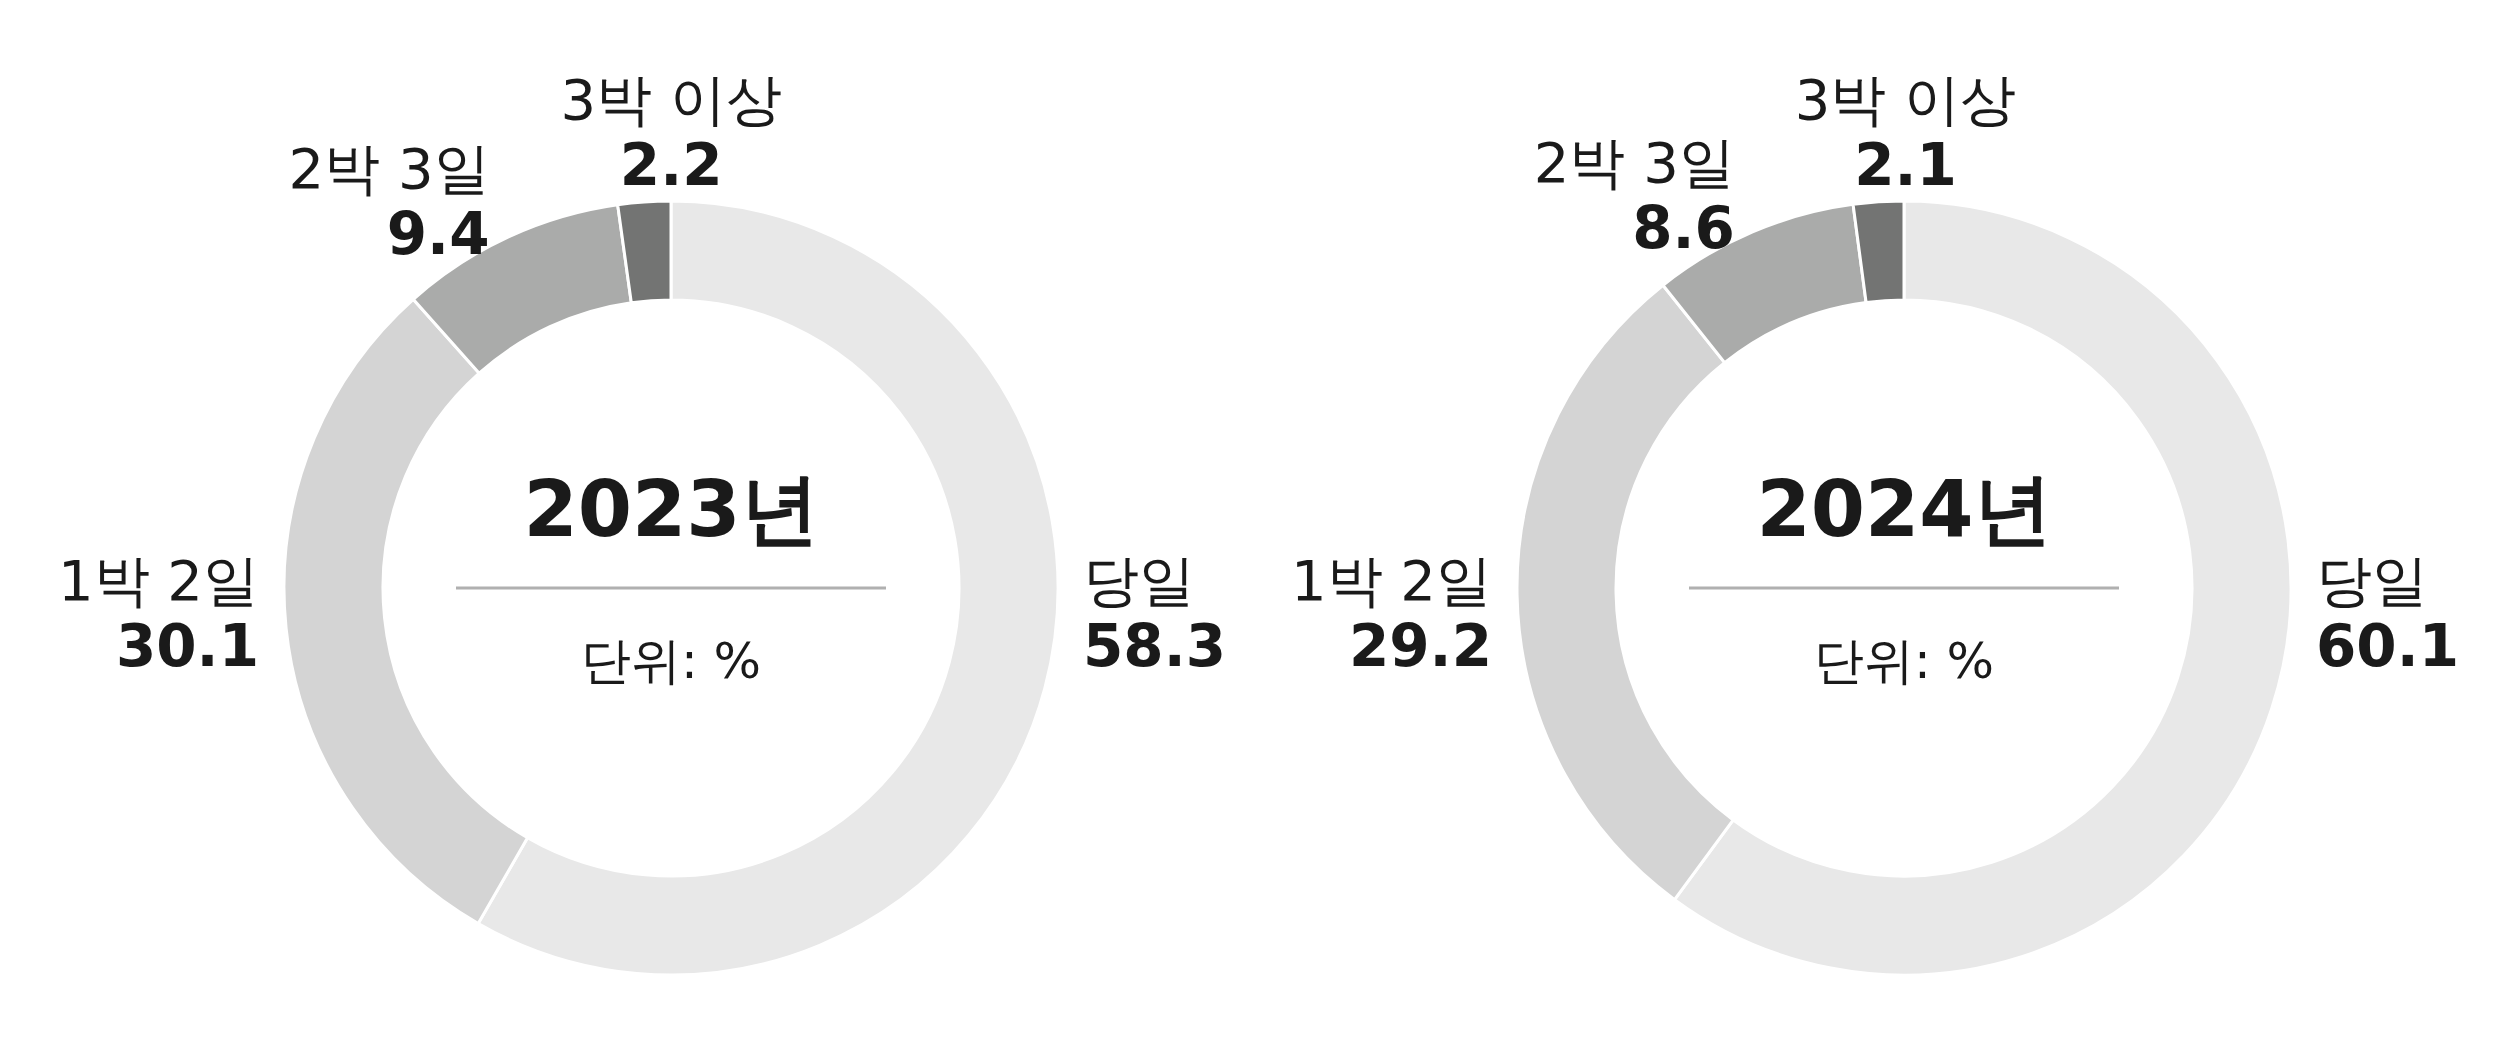 The height and width of the screenshot is (1051, 2505). Describe the element at coordinates (2388, 646) in the screenshot. I see `data-label: 60.1` at that location.